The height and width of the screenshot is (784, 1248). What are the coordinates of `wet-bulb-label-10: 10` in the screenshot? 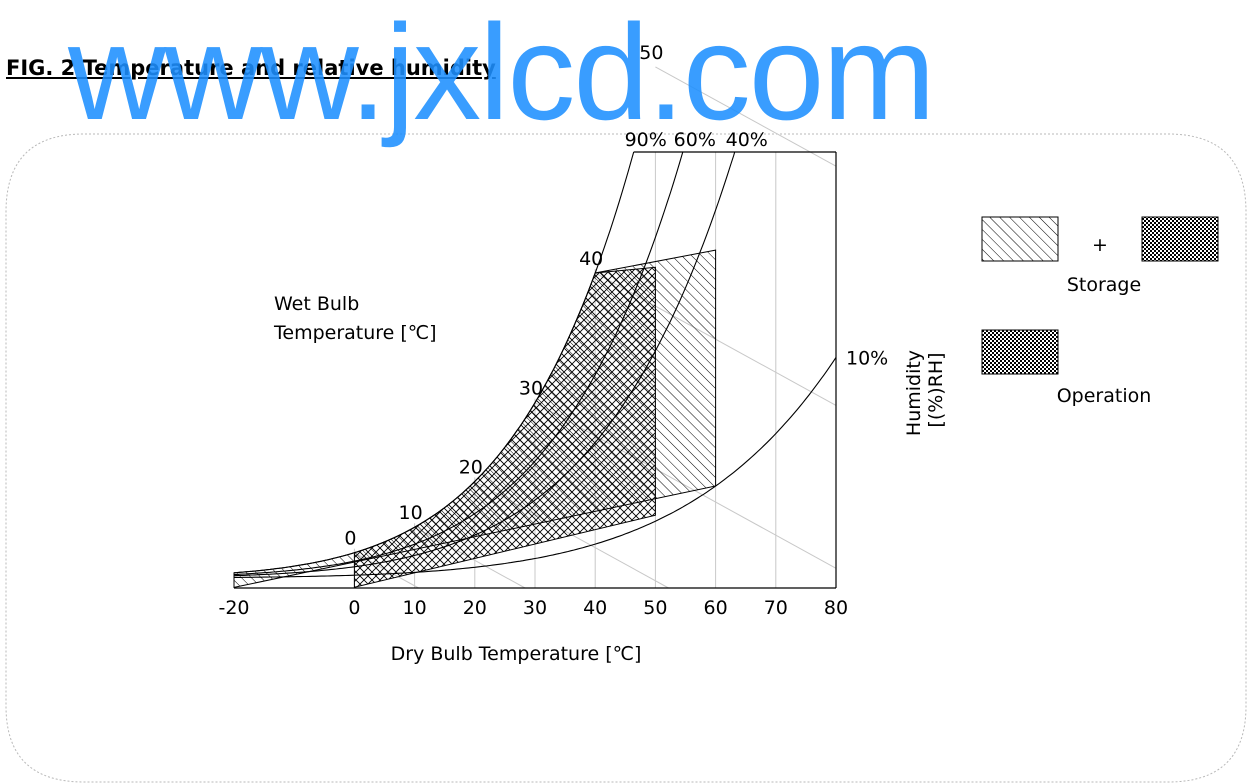 It's located at (411, 513).